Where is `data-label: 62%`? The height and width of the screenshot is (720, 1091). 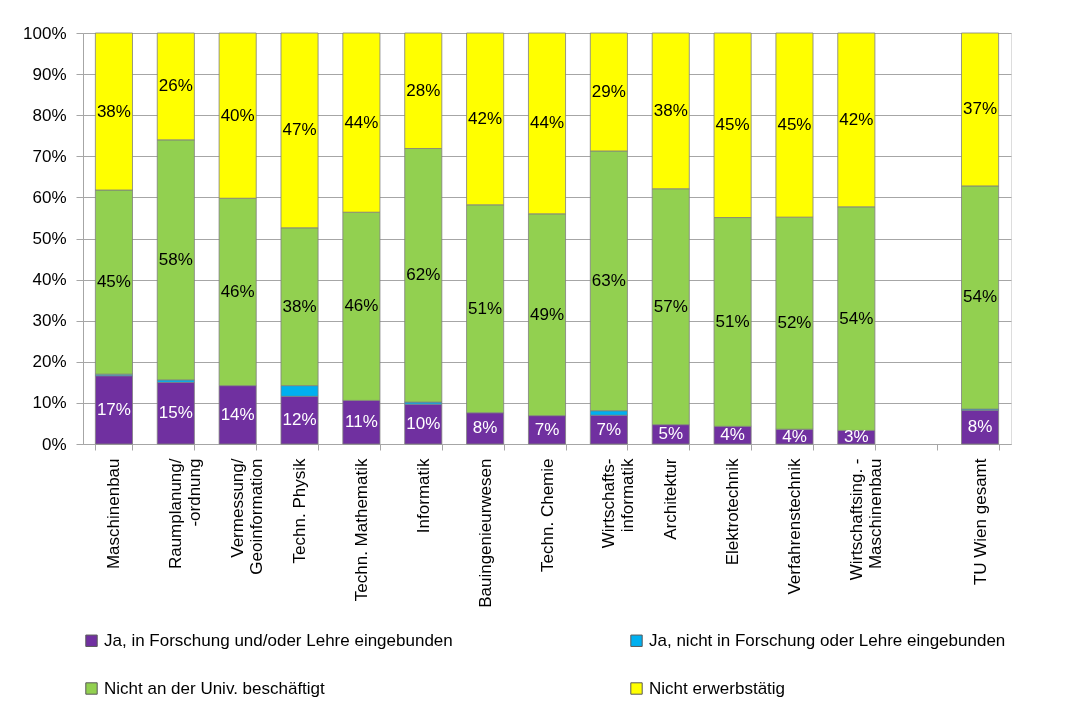 data-label: 62% is located at coordinates (423, 275).